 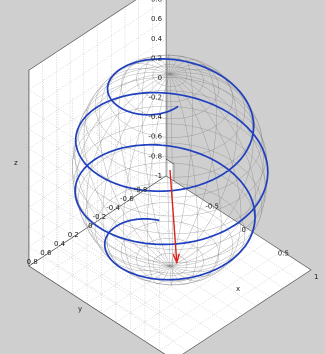 What do you see at coordinates (113, 208) in the screenshot?
I see `y-tick-label: -0.4` at bounding box center [113, 208].